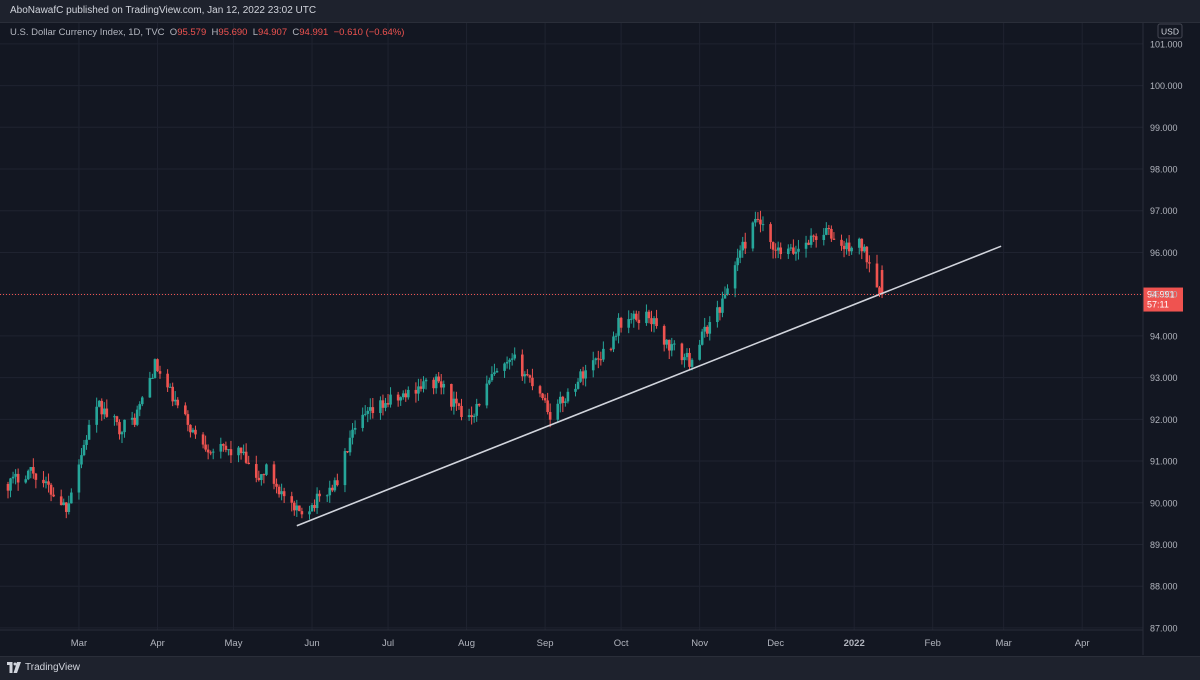  I want to click on close-label: C, so click(296, 32).